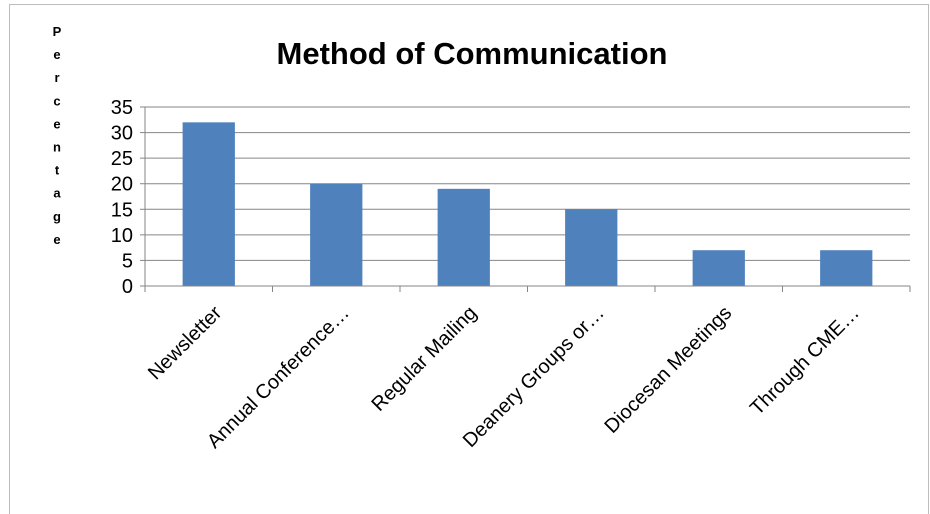 The width and height of the screenshot is (930, 514). Describe the element at coordinates (57, 31) in the screenshot. I see `y-axis-label-char: P` at that location.